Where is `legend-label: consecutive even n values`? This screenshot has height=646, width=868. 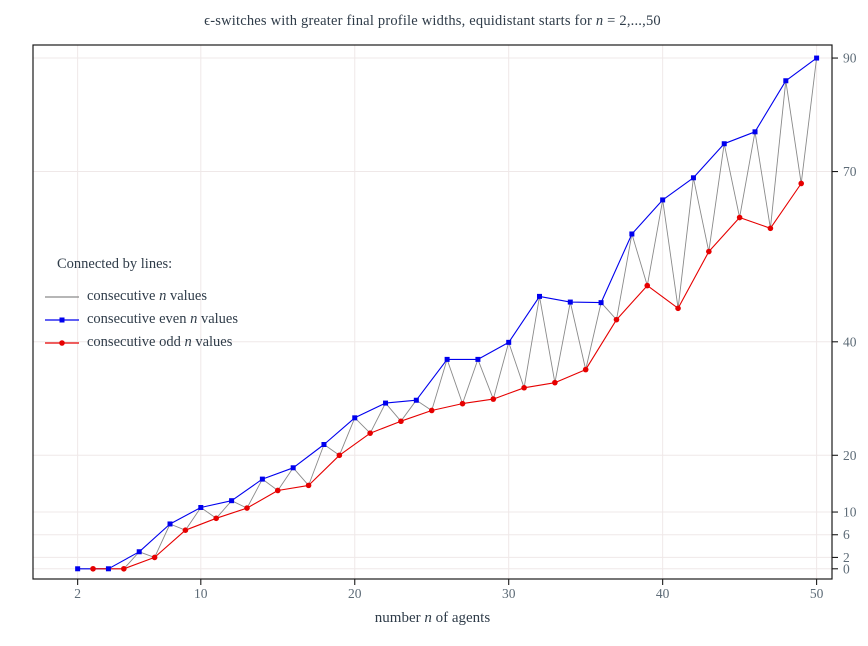 legend-label: consecutive even n values is located at coordinates (162, 319).